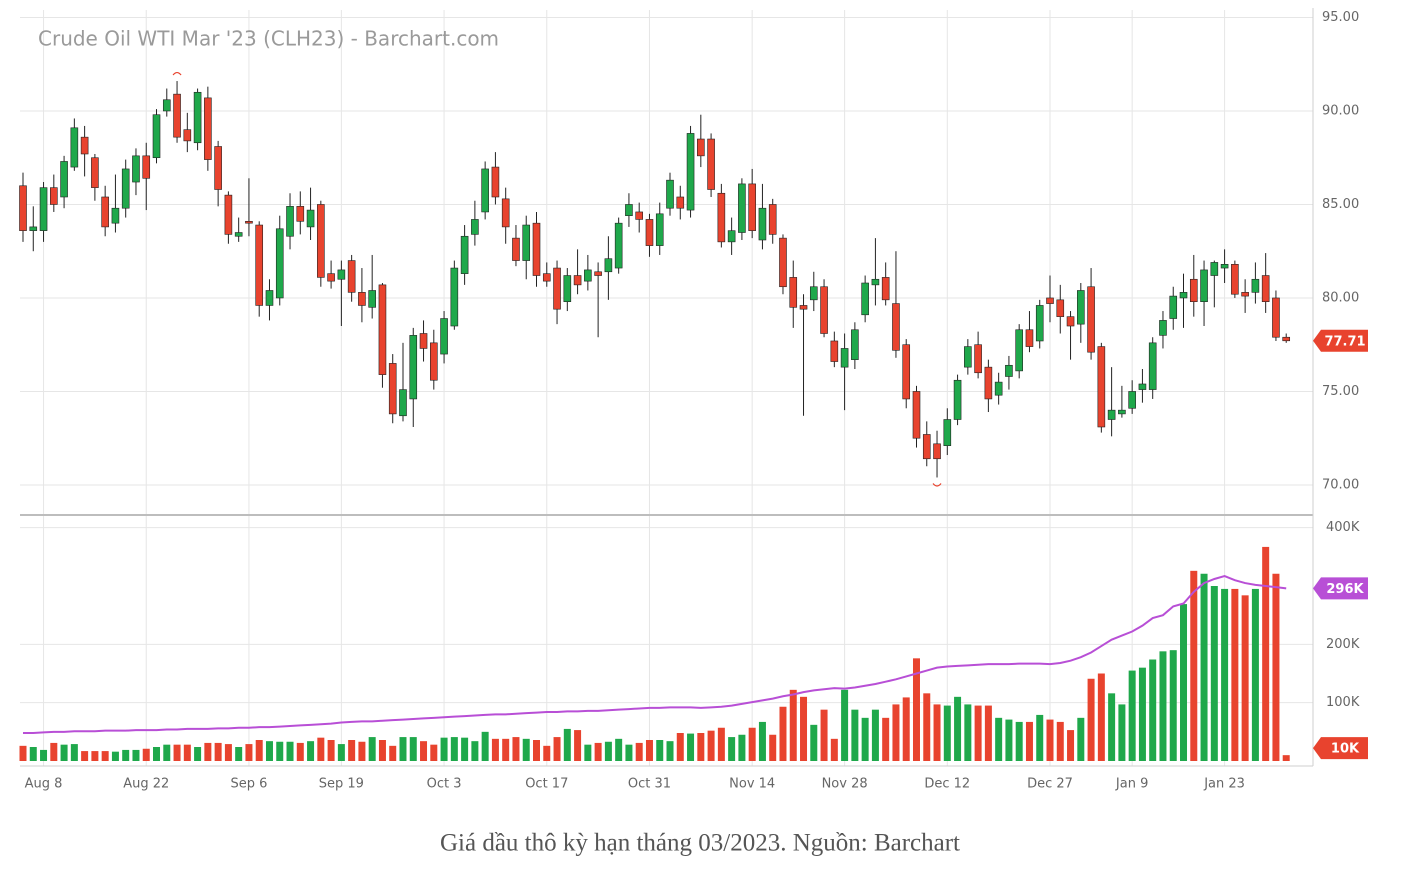  What do you see at coordinates (146, 784) in the screenshot?
I see `x-tick-label: Aug 22` at bounding box center [146, 784].